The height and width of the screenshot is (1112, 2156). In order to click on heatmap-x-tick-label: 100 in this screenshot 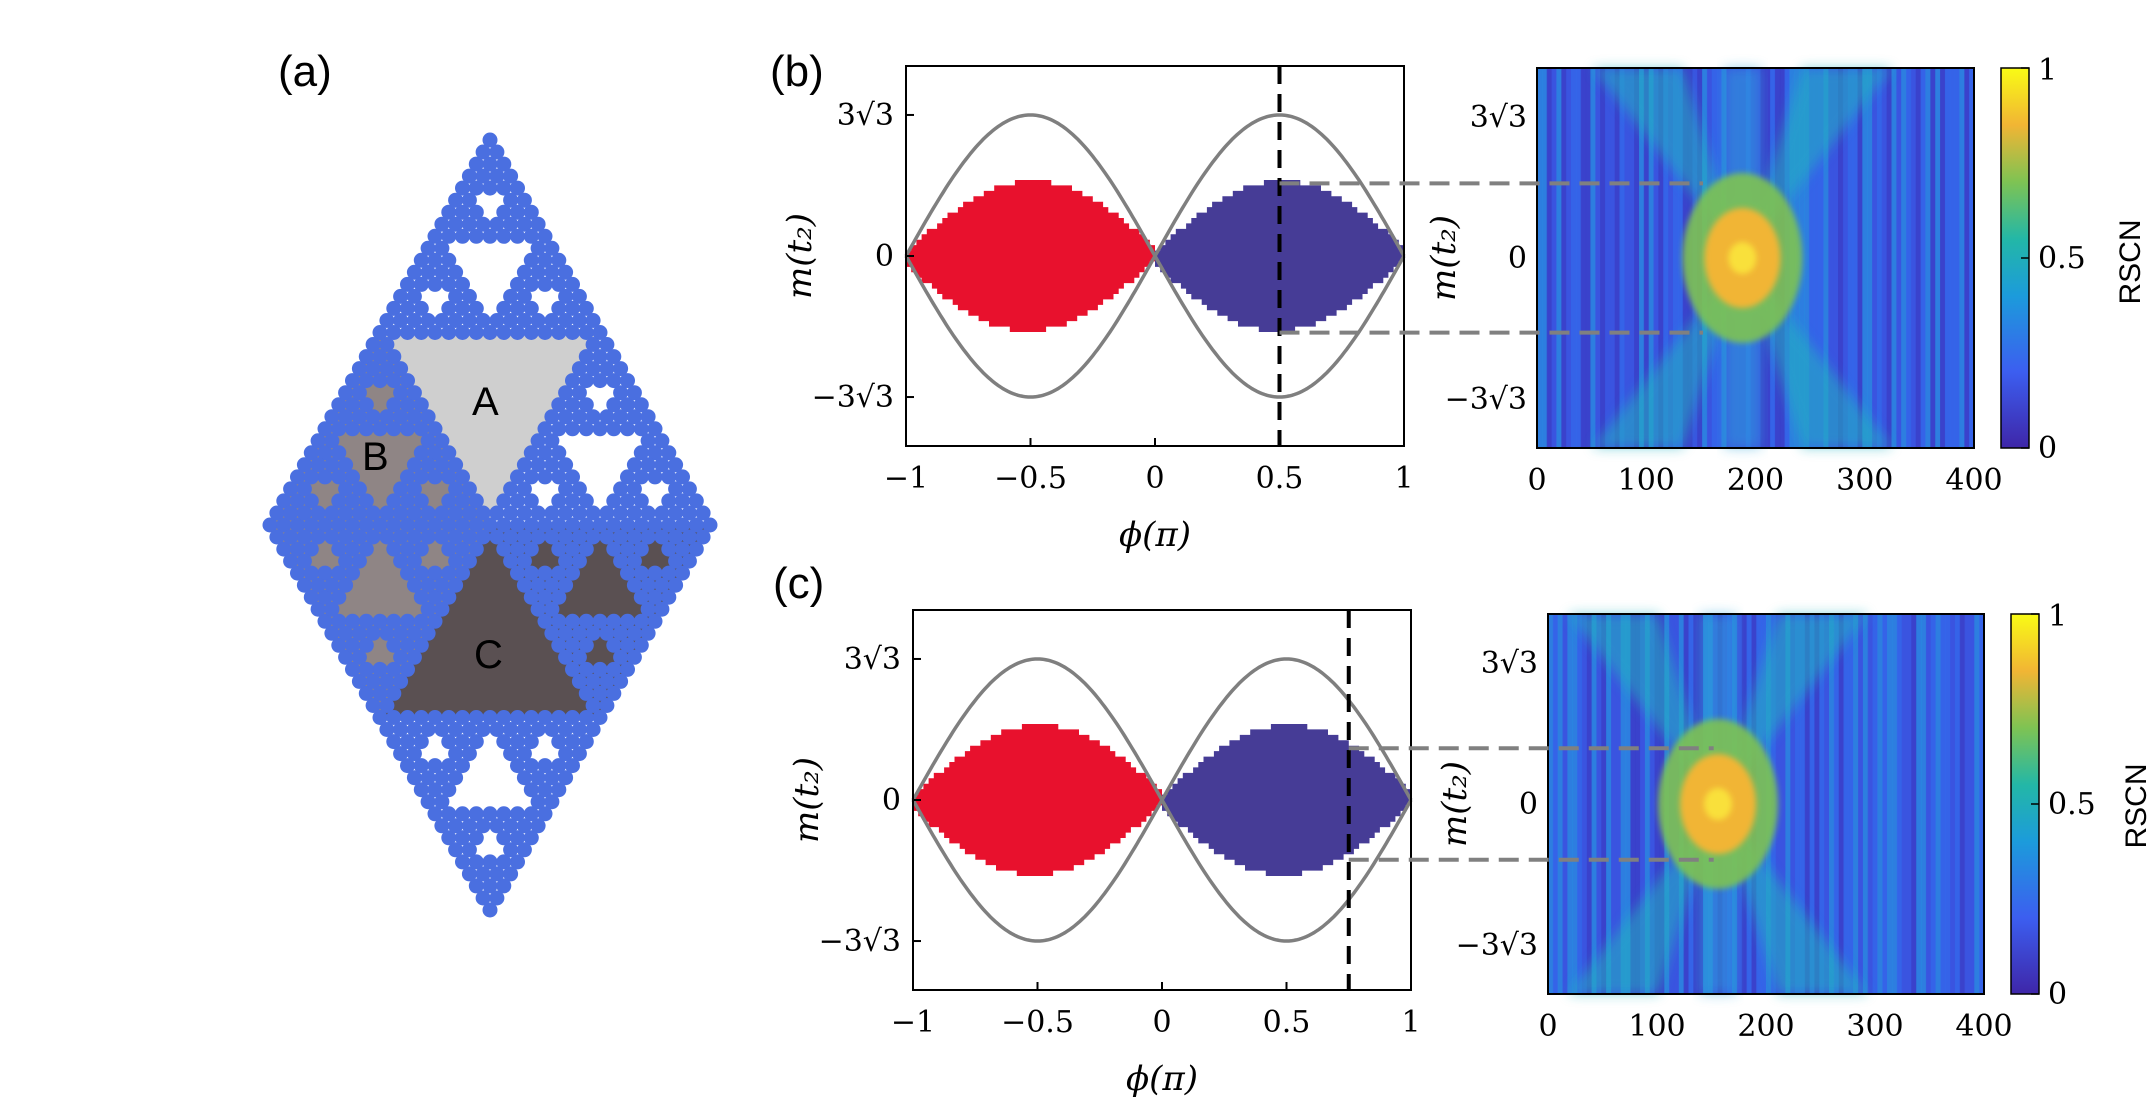, I will do `click(1656, 1026)`.